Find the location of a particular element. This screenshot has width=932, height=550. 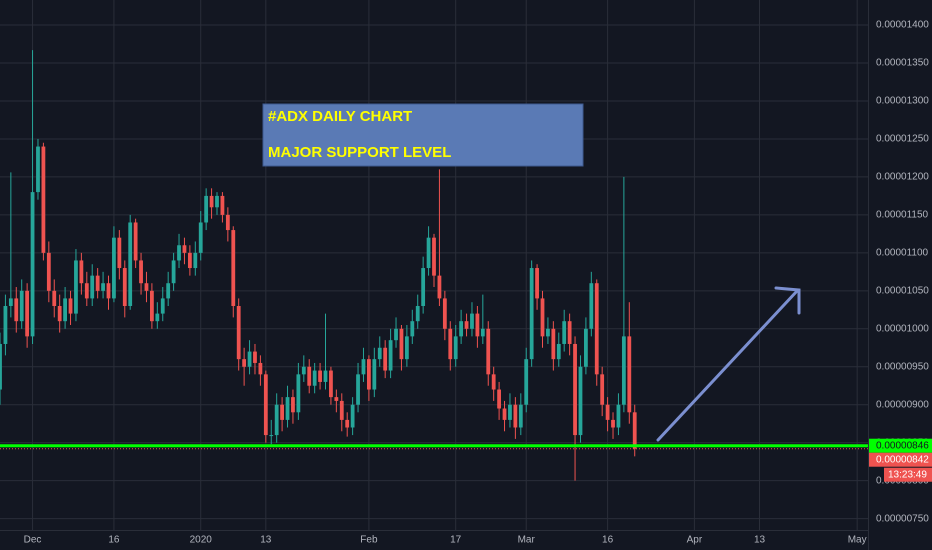

y-tick-label: 0.00001150 is located at coordinates (902, 215).